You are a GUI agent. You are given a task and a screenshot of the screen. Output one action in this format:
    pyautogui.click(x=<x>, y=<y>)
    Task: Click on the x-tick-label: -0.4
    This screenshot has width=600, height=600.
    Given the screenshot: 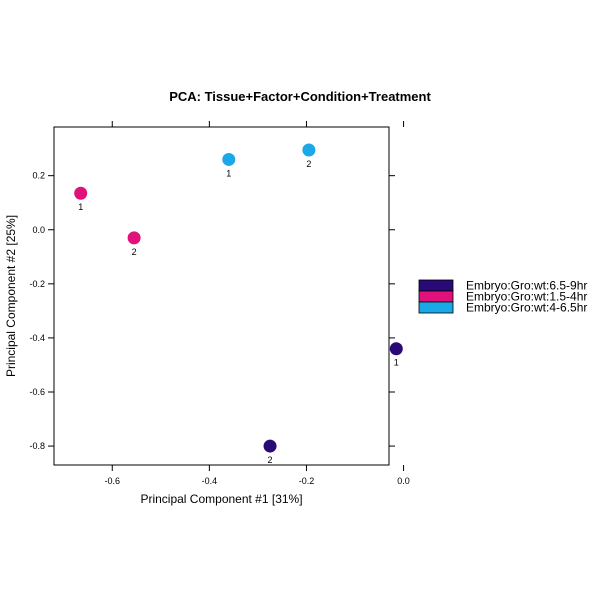 What is the action you would take?
    pyautogui.click(x=210, y=481)
    